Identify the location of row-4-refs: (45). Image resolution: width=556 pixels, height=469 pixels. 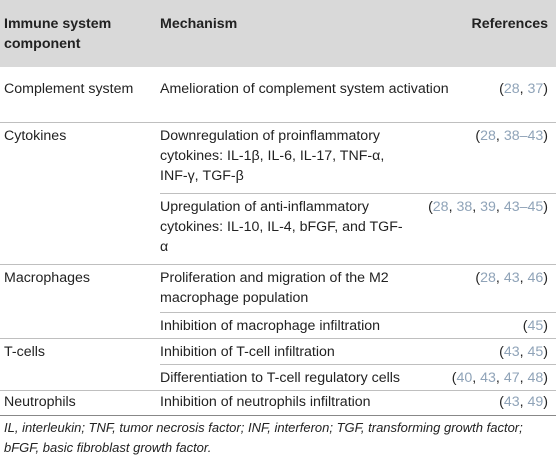
(535, 326).